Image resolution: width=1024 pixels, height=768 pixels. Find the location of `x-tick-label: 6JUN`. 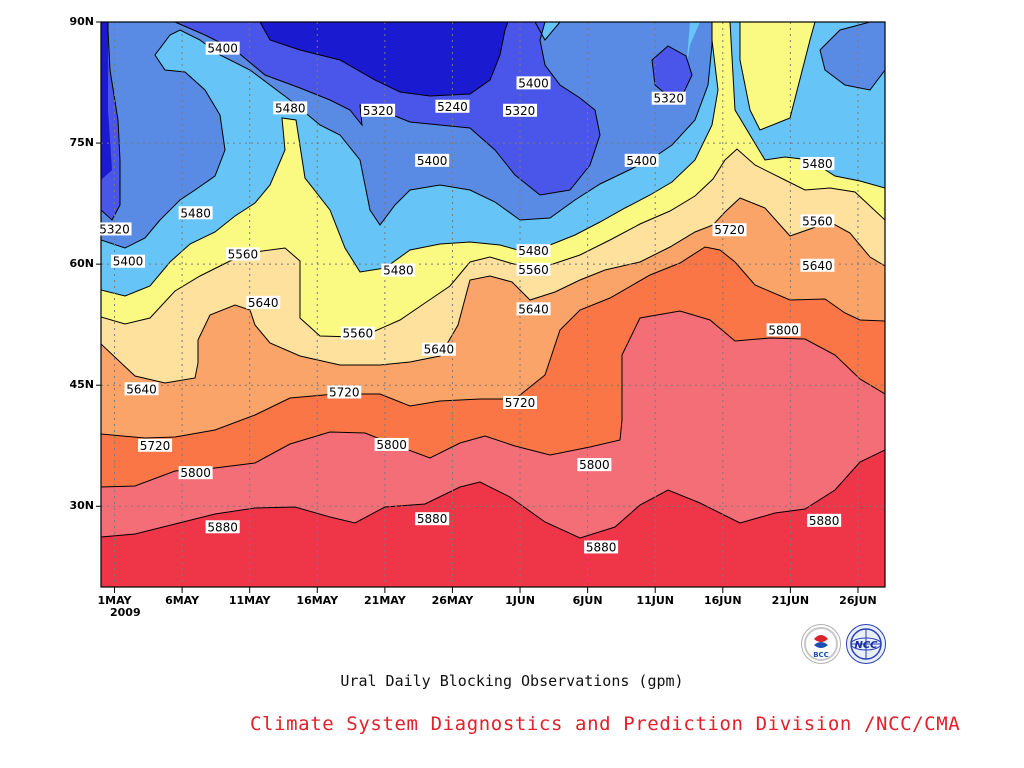

x-tick-label: 6JUN is located at coordinates (587, 600).